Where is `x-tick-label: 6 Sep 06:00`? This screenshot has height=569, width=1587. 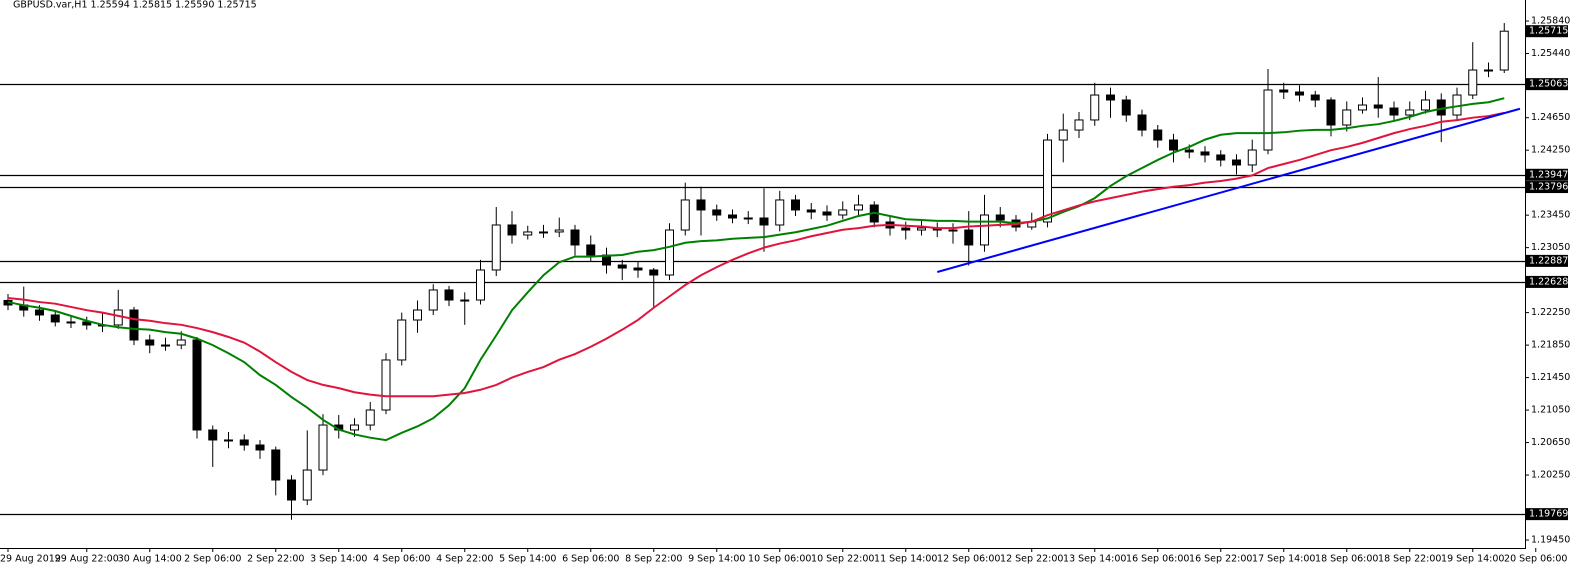
x-tick-label: 6 Sep 06:00 is located at coordinates (590, 559).